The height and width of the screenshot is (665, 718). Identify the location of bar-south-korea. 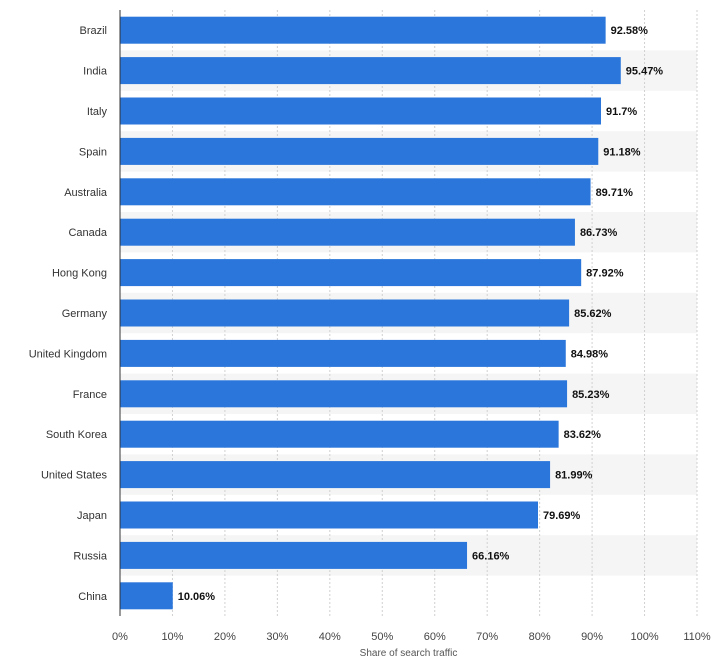
(339, 434).